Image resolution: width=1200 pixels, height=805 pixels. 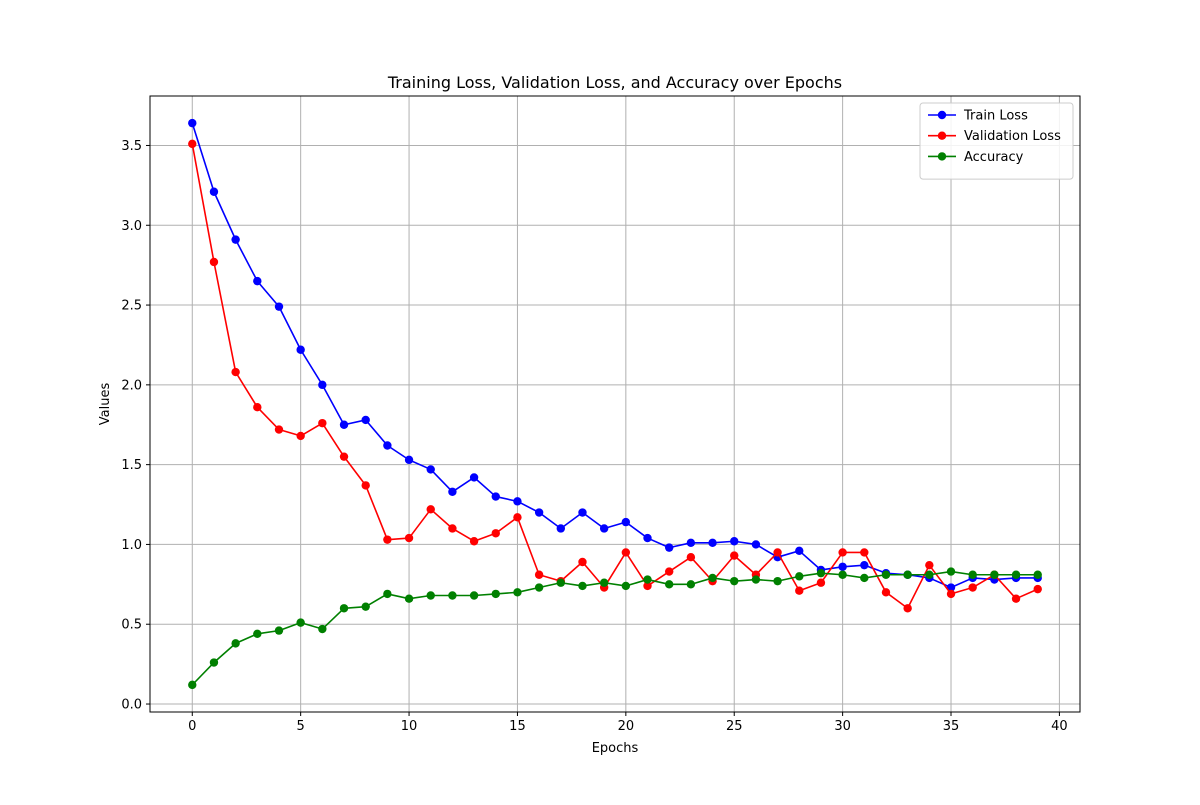 I want to click on x-tick-label: 35, so click(x=951, y=726).